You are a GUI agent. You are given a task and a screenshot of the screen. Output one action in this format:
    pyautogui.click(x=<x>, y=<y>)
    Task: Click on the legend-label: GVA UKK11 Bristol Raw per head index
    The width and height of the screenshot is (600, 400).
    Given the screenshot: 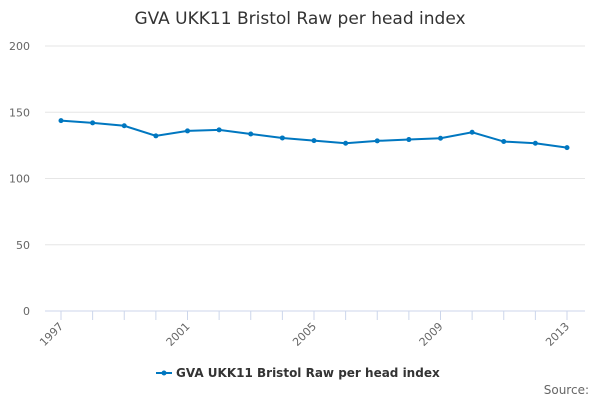 What is the action you would take?
    pyautogui.click(x=308, y=373)
    